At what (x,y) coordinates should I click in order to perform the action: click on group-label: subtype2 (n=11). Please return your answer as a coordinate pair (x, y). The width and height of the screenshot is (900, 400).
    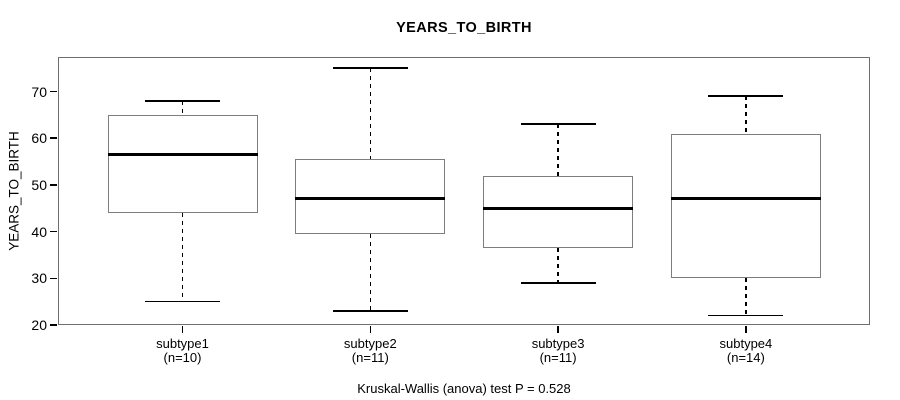
    Looking at the image, I should click on (370, 351).